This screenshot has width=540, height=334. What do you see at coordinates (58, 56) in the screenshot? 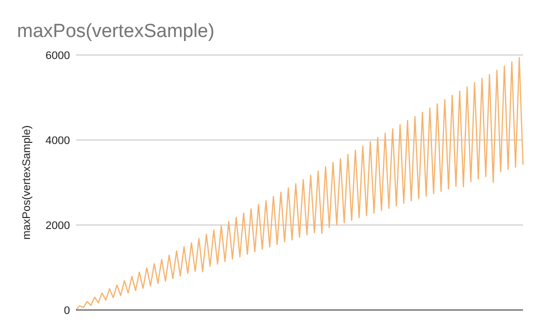
I see `y-tick-label: 6000` at bounding box center [58, 56].